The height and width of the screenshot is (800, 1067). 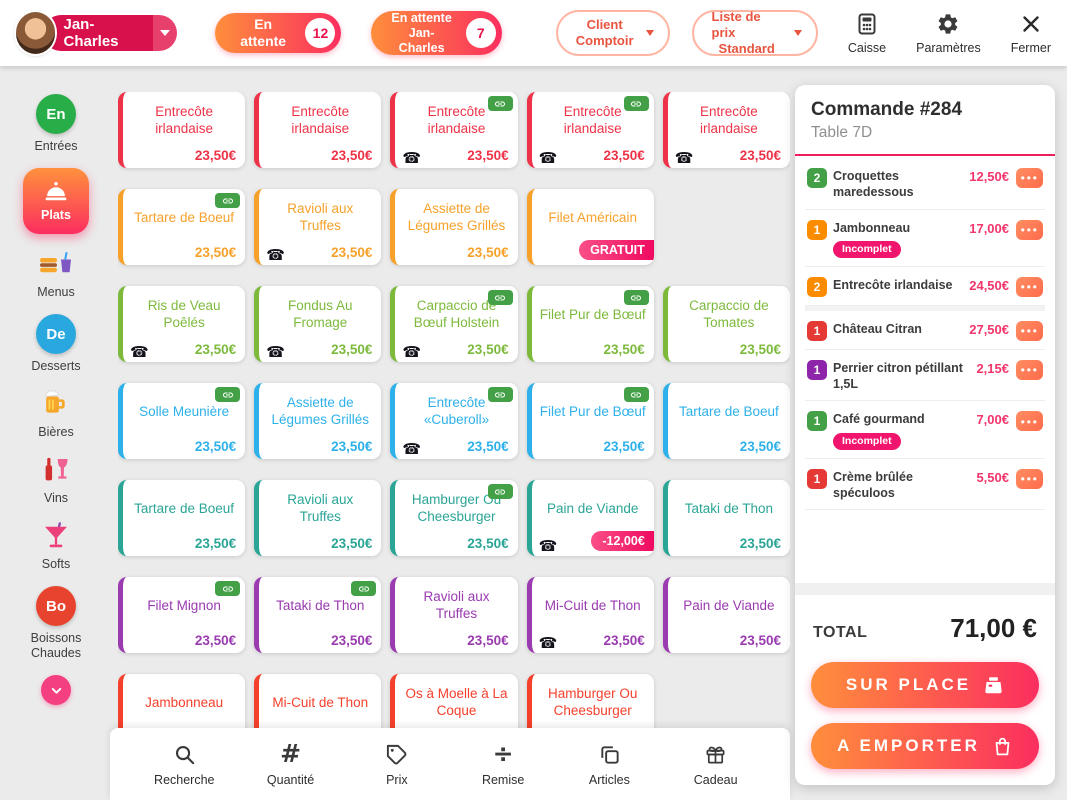 What do you see at coordinates (56, 432) in the screenshot?
I see `sidebar-item-label: Bières` at bounding box center [56, 432].